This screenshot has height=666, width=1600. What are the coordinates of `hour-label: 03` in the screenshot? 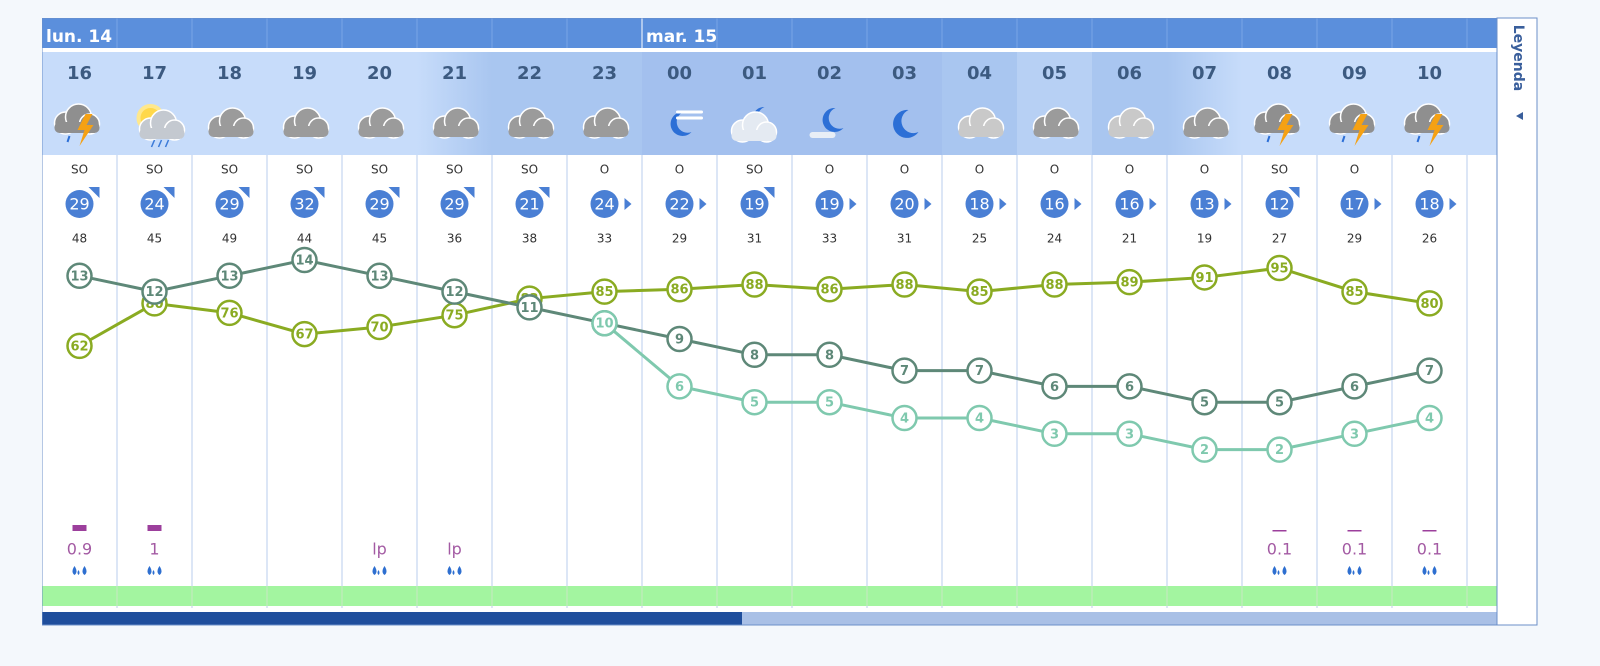 It's located at (904, 73).